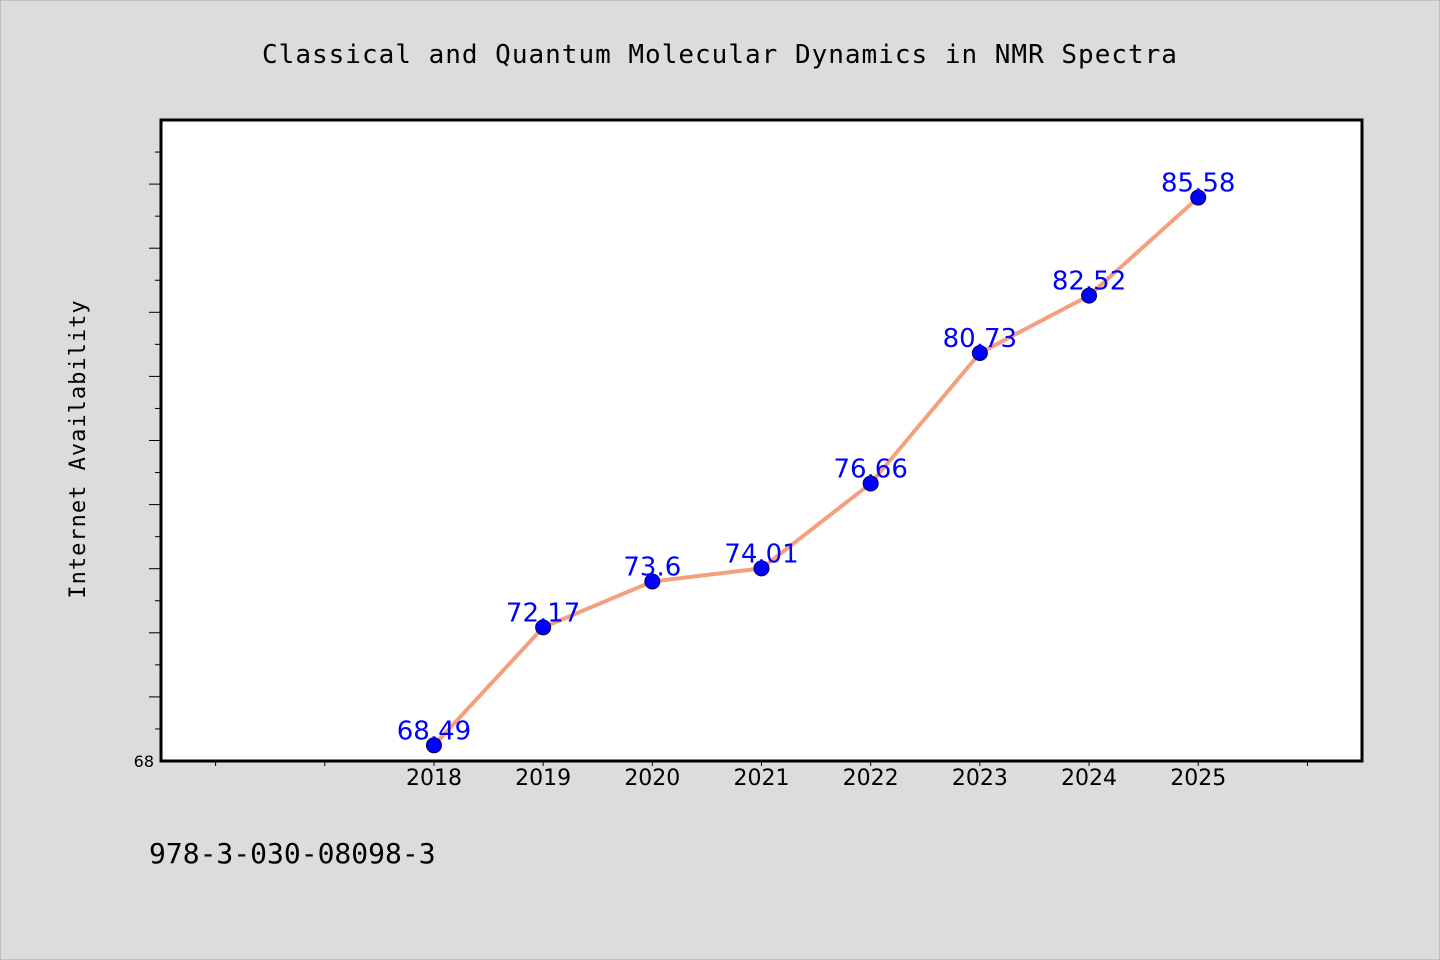  Describe the element at coordinates (652, 568) in the screenshot. I see `data-label: 73.6` at that location.